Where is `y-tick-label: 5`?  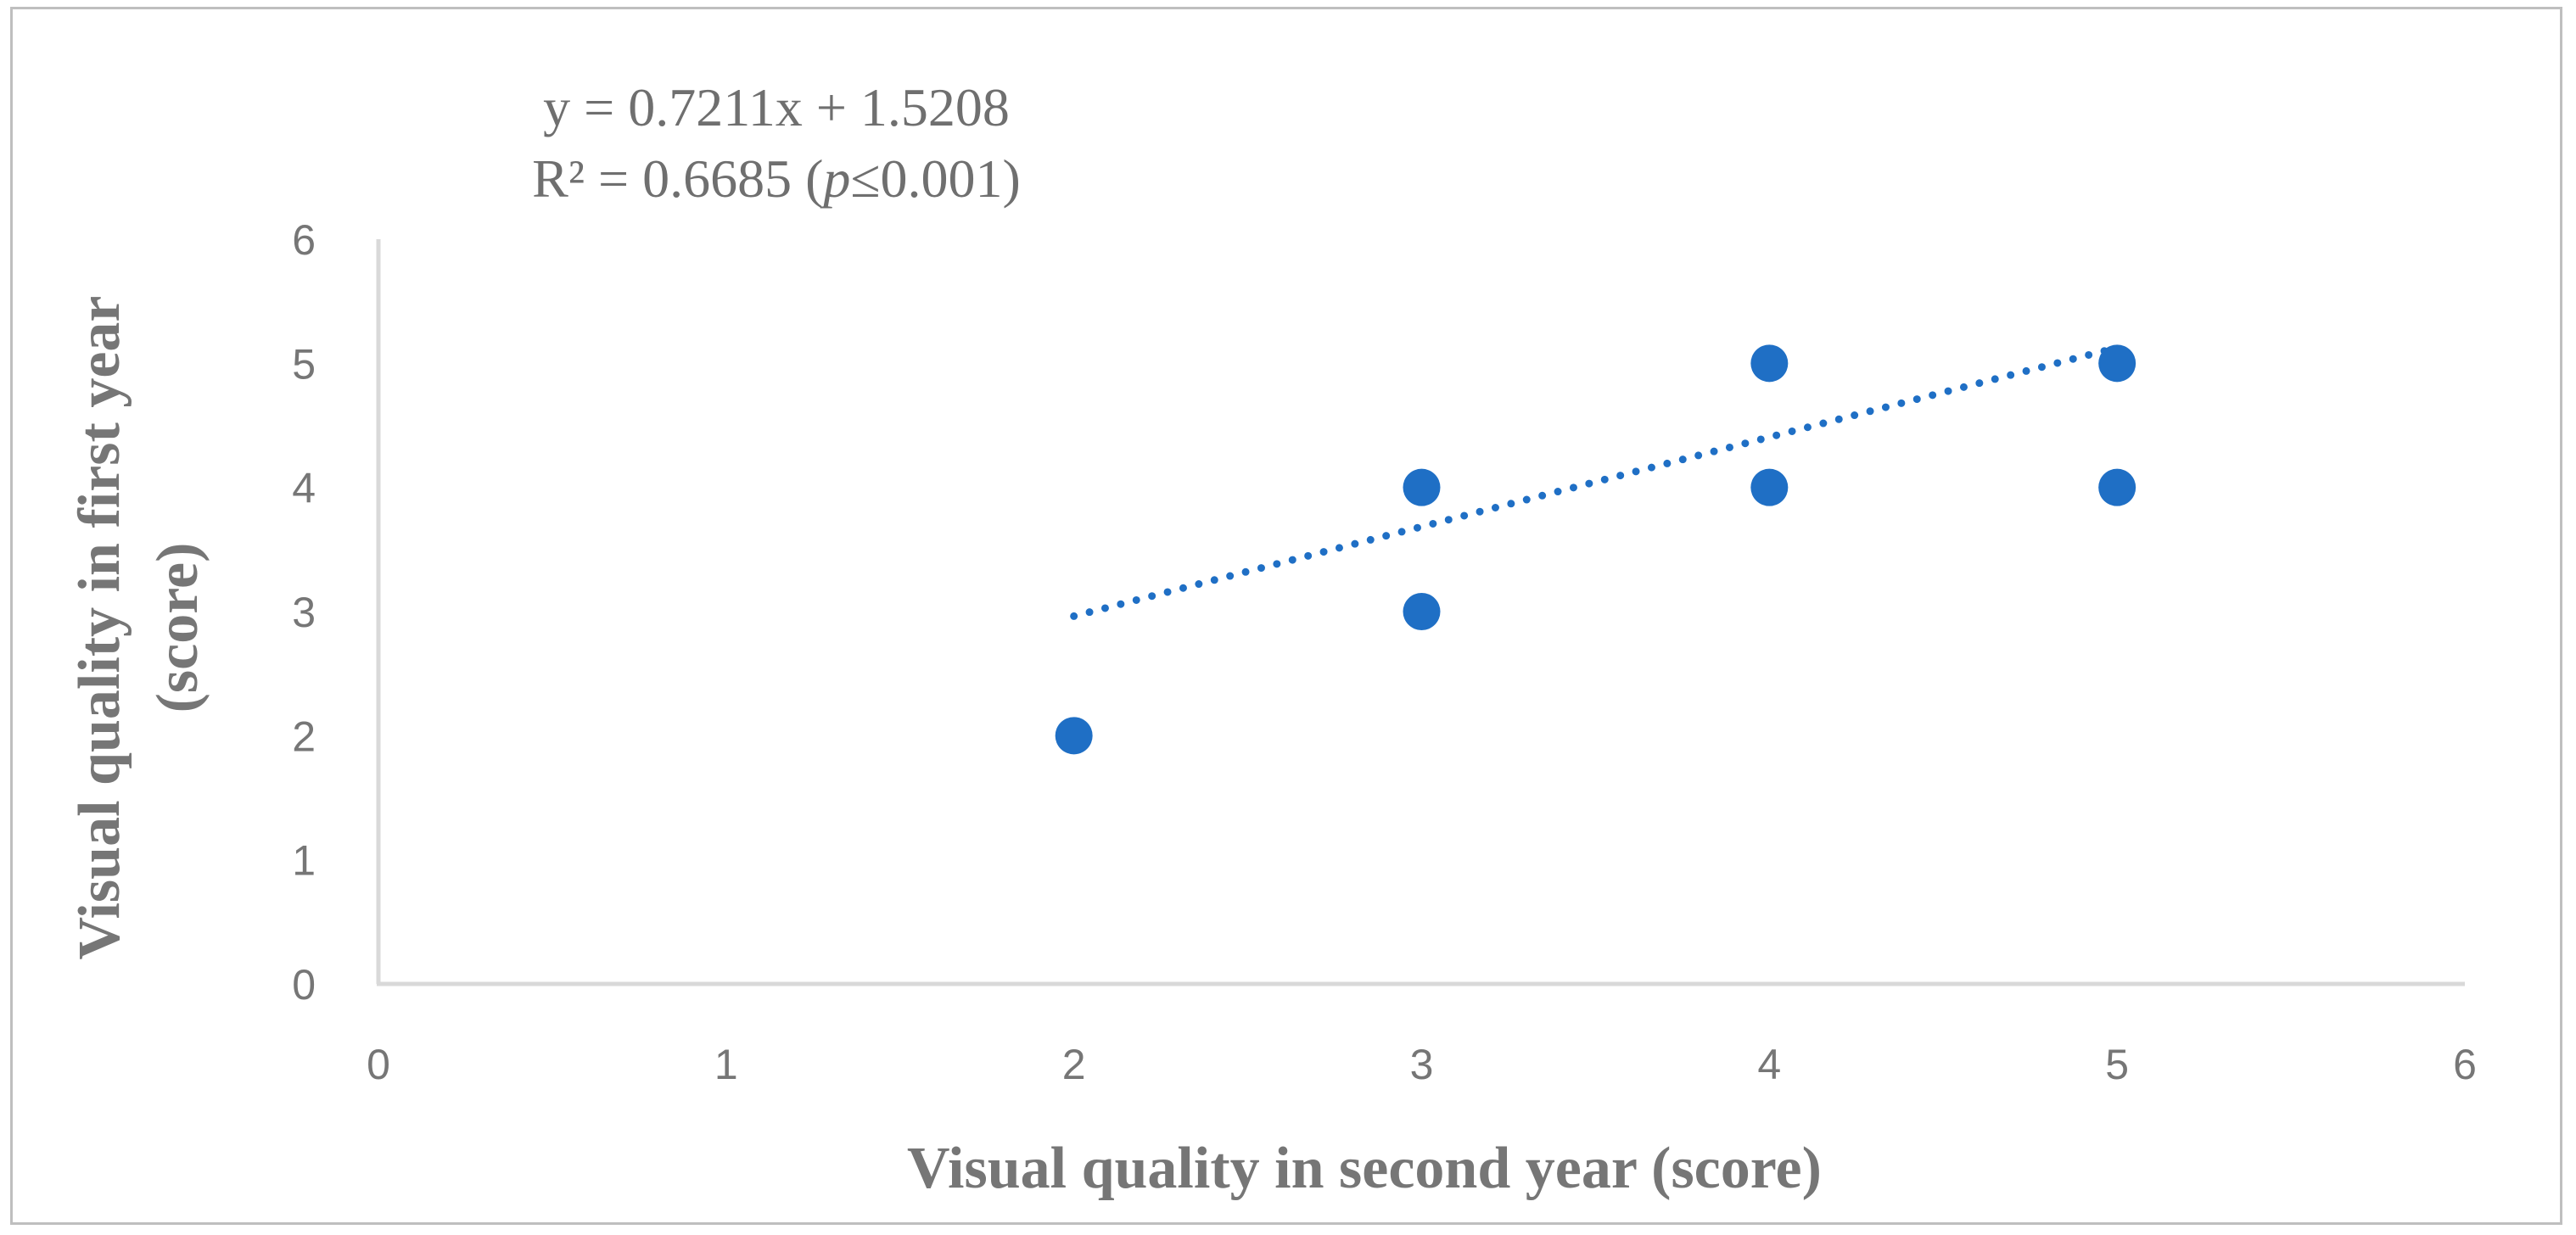 y-tick-label: 5 is located at coordinates (304, 364).